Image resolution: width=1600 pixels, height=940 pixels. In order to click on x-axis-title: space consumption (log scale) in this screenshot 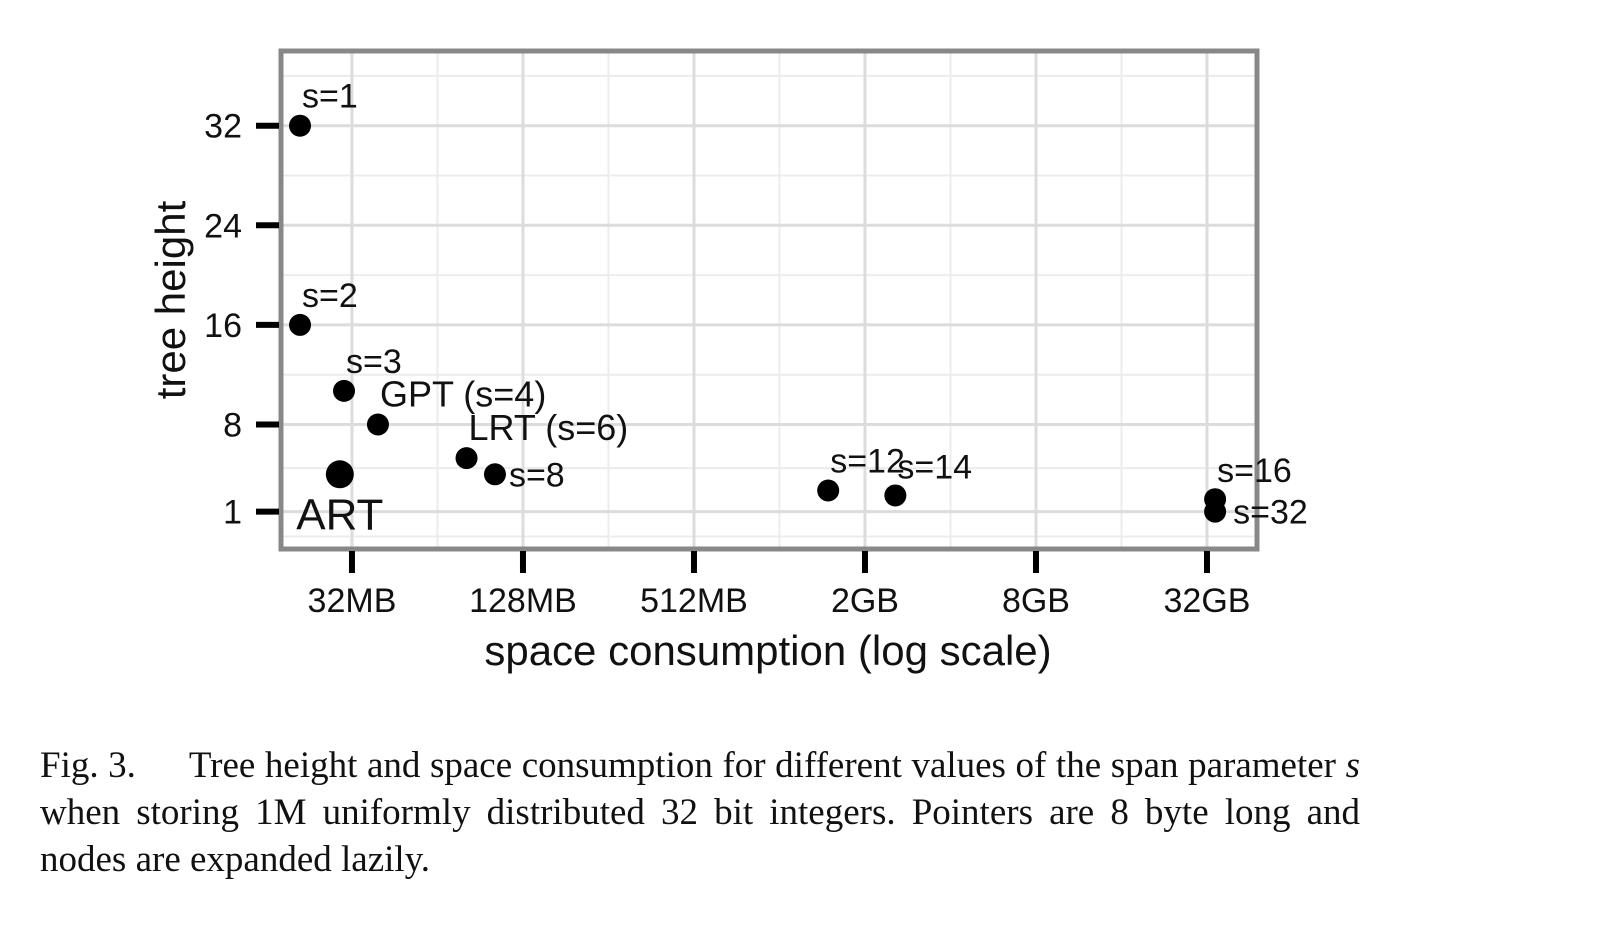, I will do `click(767, 650)`.